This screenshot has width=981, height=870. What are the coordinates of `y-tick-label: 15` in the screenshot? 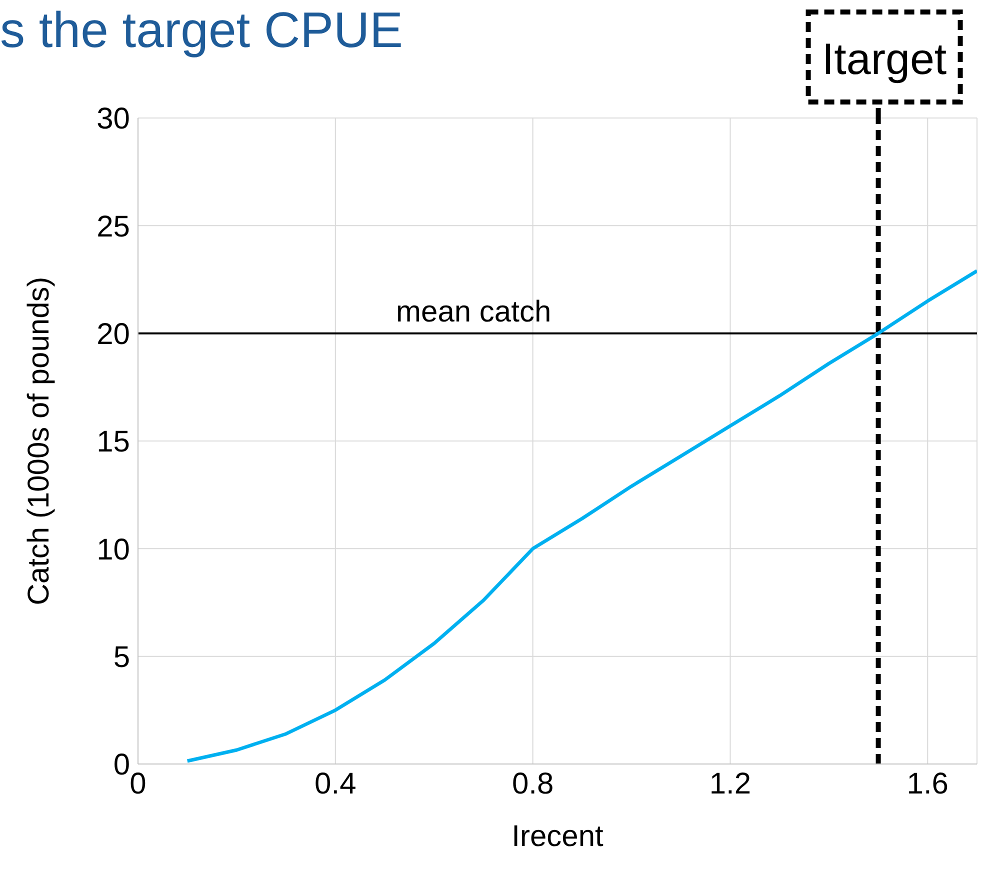 It's located at (113, 442).